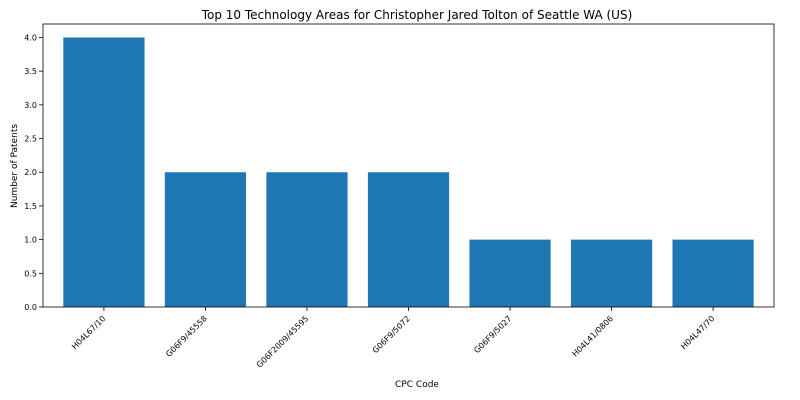 Image resolution: width=800 pixels, height=400 pixels. Describe the element at coordinates (30, 71) in the screenshot. I see `y-tick-label: 3.5` at that location.